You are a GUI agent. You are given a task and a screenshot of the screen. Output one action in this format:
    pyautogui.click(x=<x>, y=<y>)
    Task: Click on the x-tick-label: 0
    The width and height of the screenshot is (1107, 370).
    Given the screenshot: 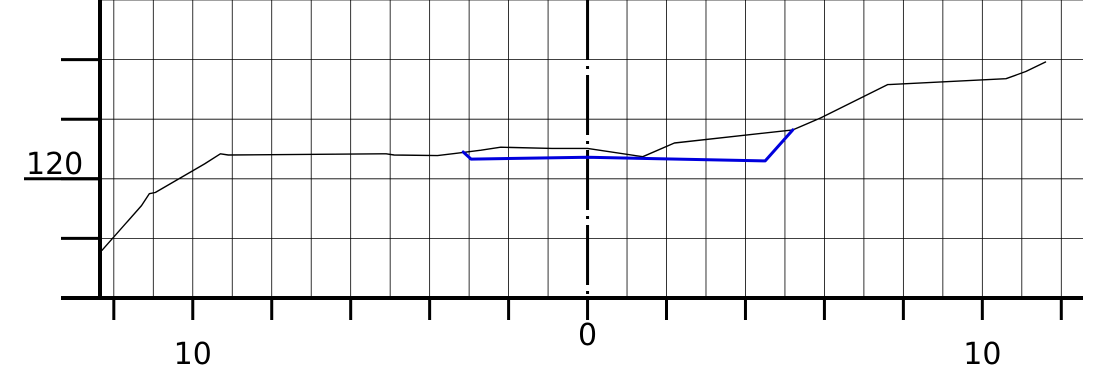 What is the action you would take?
    pyautogui.click(x=587, y=335)
    